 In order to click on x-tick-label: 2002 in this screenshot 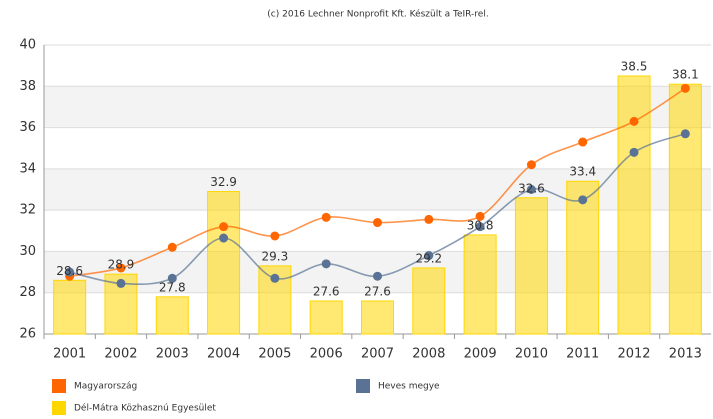, I will do `click(120, 354)`.